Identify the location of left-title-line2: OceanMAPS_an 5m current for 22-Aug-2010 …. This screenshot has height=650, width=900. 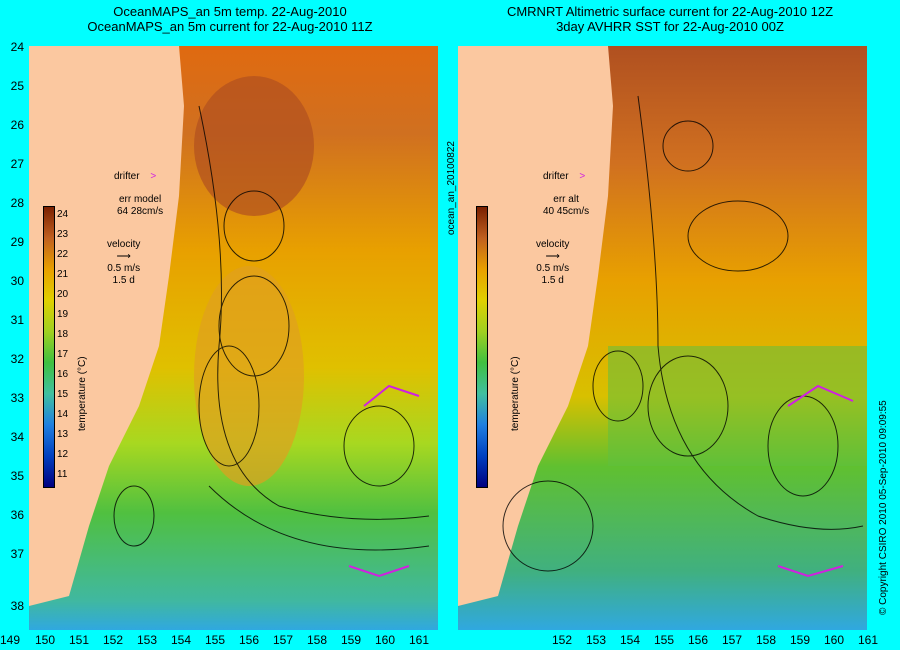
(230, 26).